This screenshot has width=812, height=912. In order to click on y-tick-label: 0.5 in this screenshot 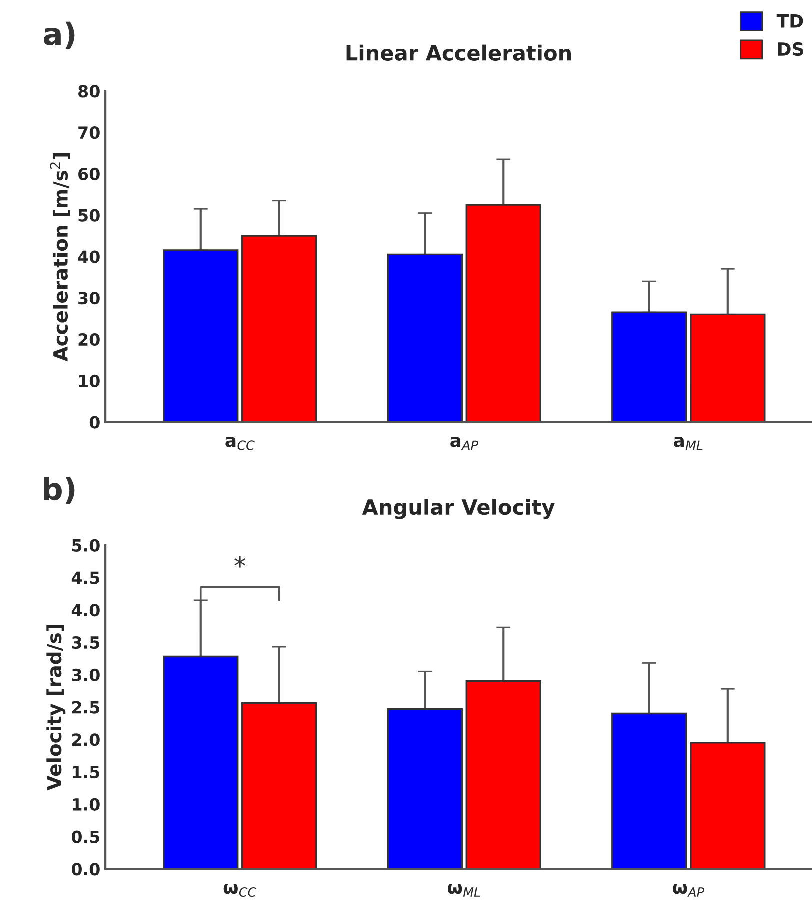, I will do `click(86, 837)`.